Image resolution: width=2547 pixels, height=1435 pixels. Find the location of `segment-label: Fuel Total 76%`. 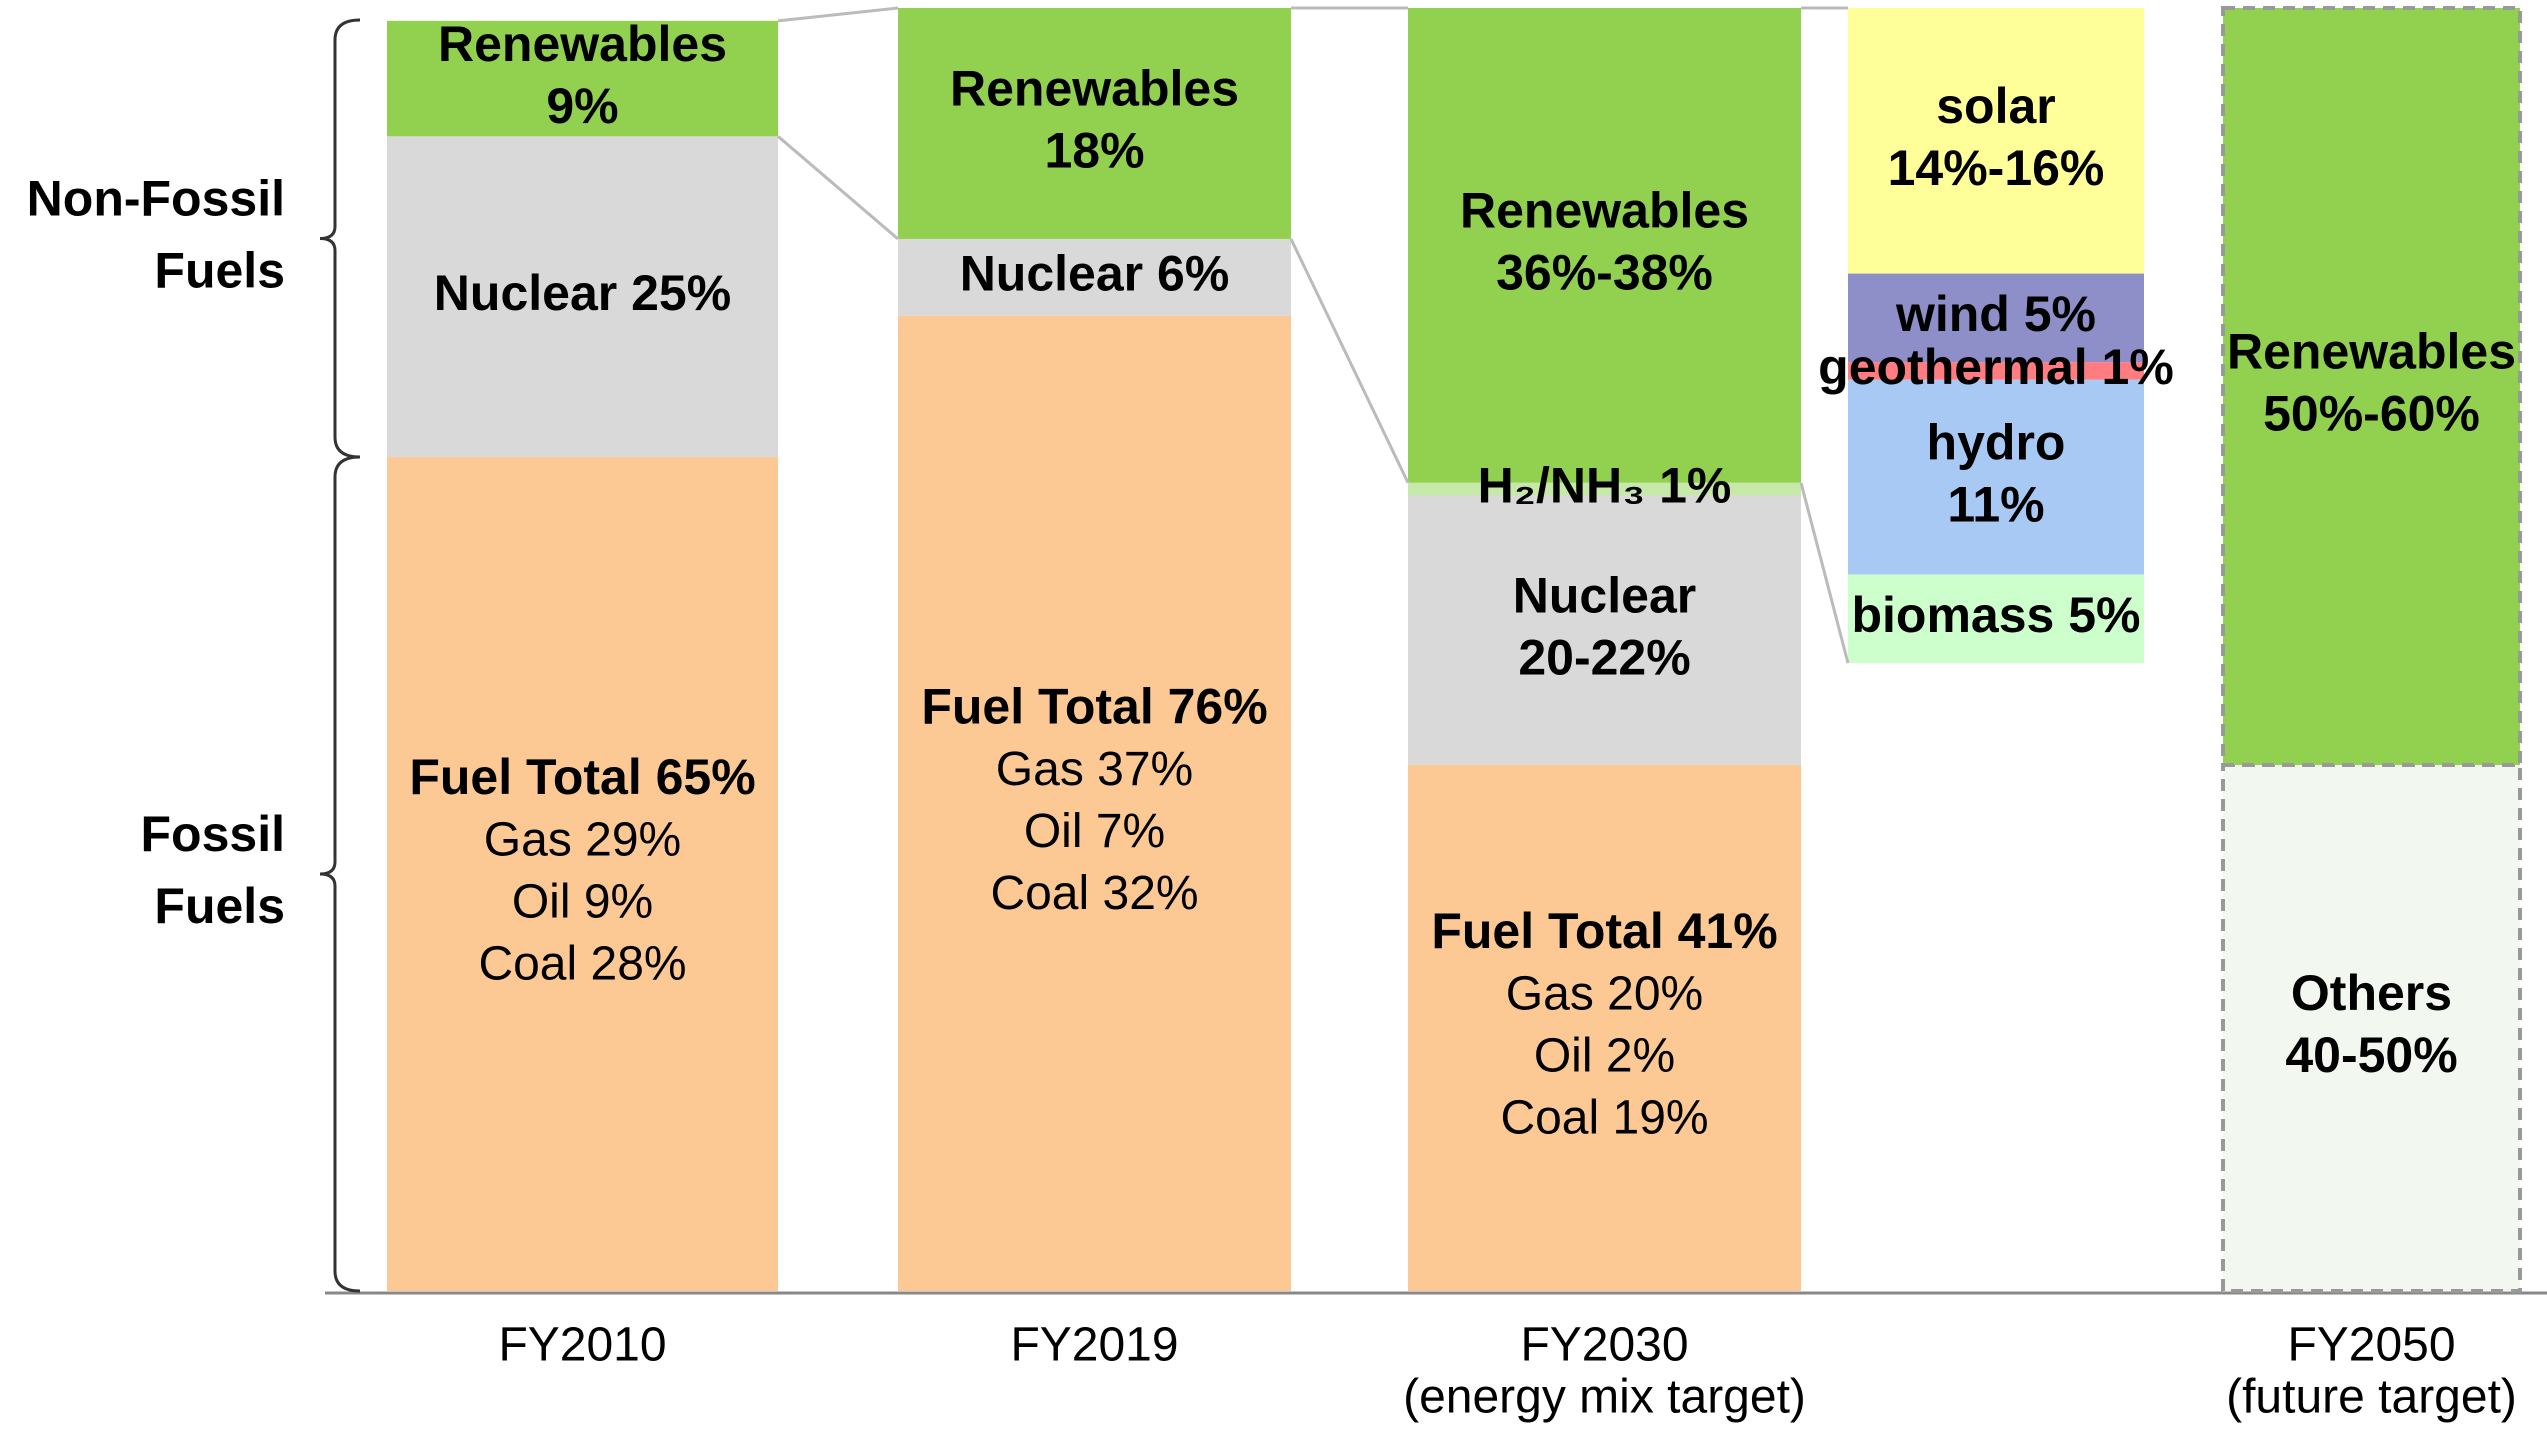

segment-label: Fuel Total 76% is located at coordinates (1094, 707).